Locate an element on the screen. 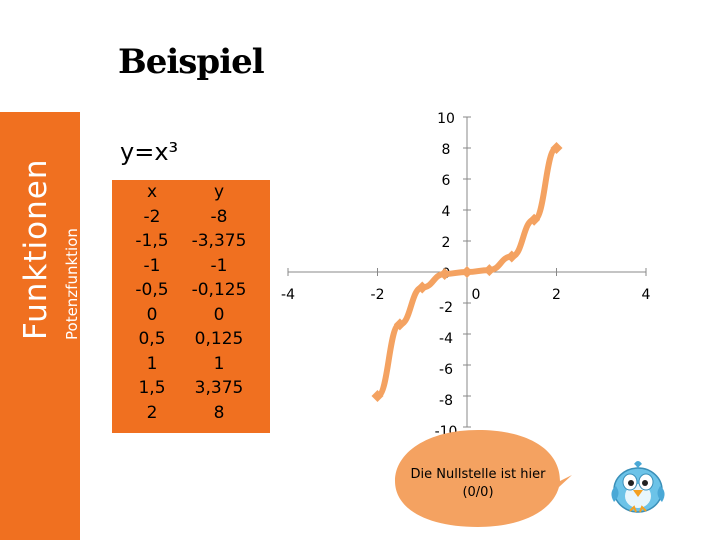  table-cell-x: -1,5 is located at coordinates (152, 241).